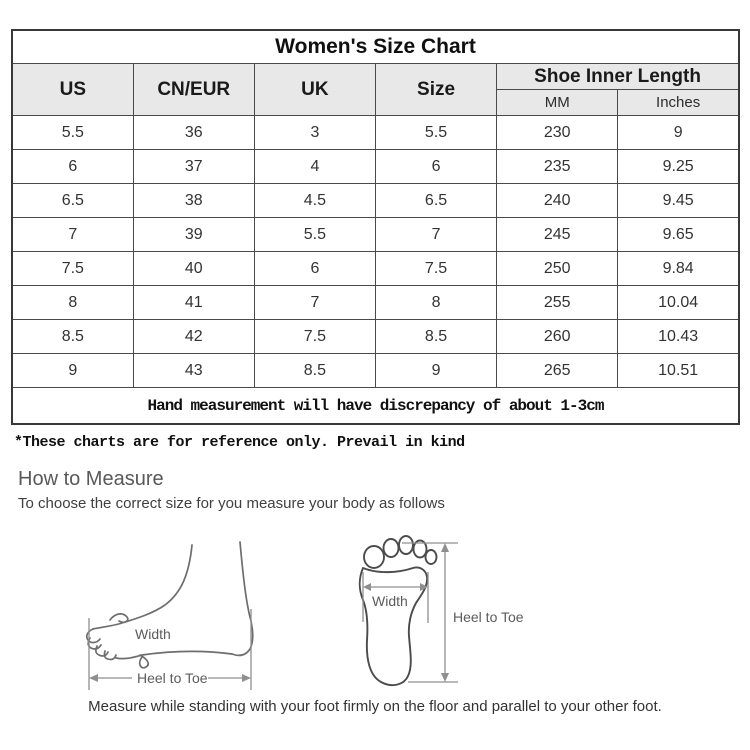 This screenshot has width=750, height=750. I want to click on cell-inches: 10.51, so click(678, 370).